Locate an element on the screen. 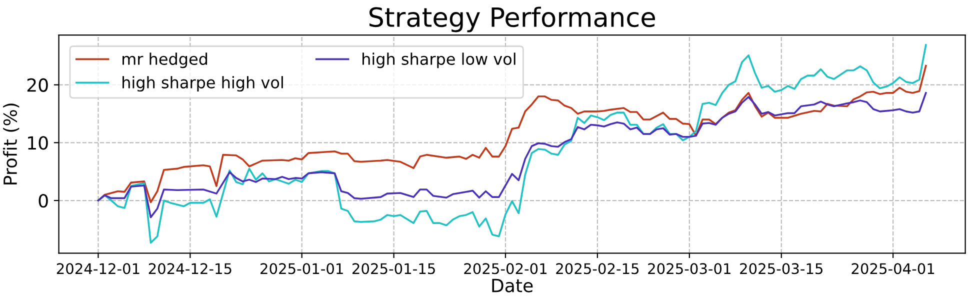 This screenshot has width=980, height=305. y-tick-label: 10 is located at coordinates (38, 143).